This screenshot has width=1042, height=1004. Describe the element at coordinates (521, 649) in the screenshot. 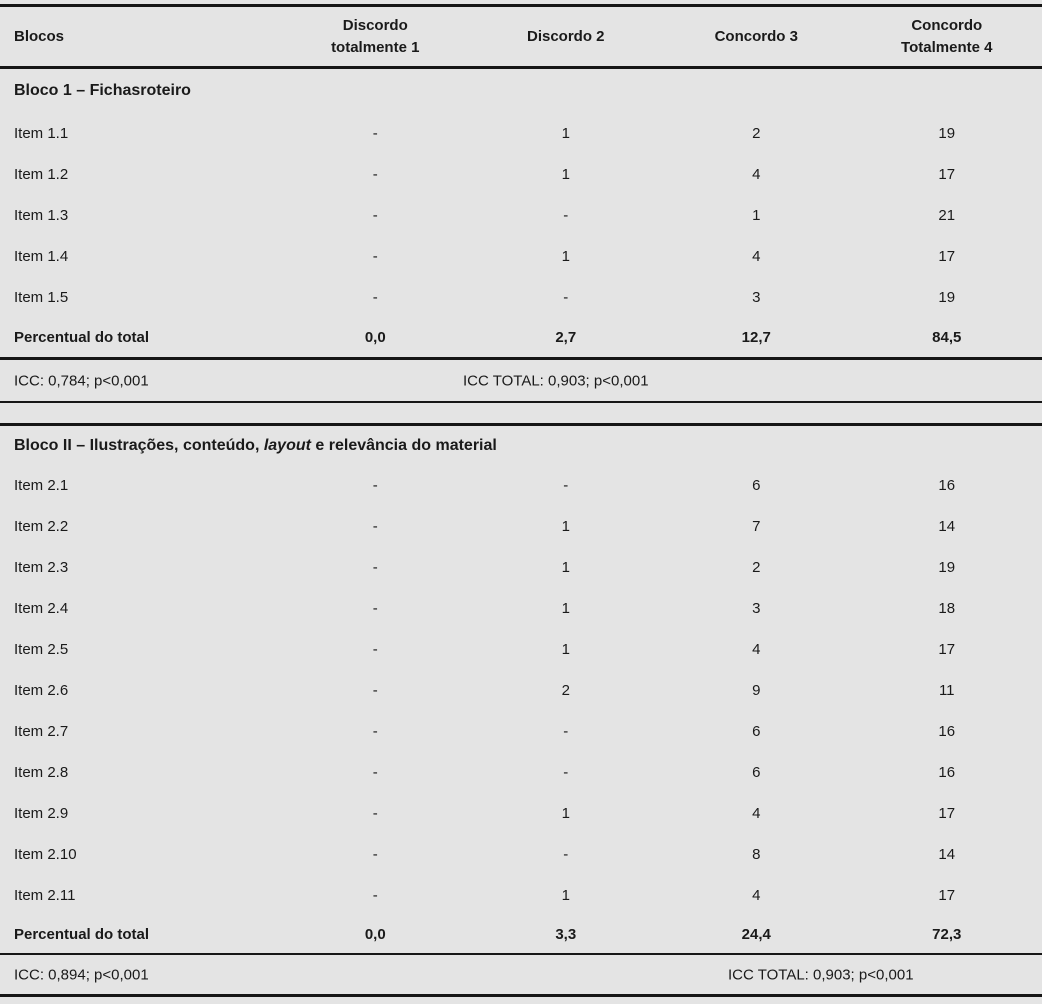

I see `table-row: Item 2.5 - 1 4 17` at that location.